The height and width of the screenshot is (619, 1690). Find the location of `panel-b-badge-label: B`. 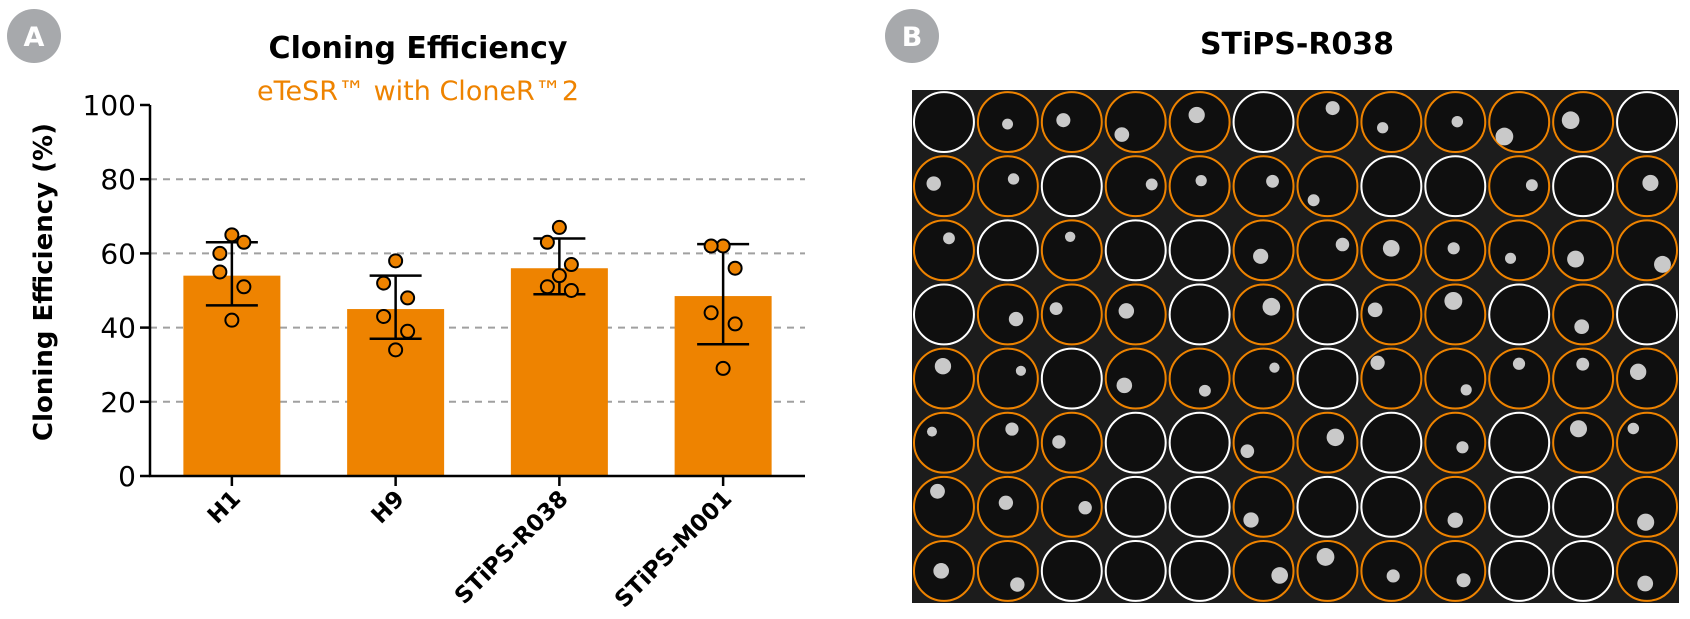

panel-b-badge-label: B is located at coordinates (912, 37).